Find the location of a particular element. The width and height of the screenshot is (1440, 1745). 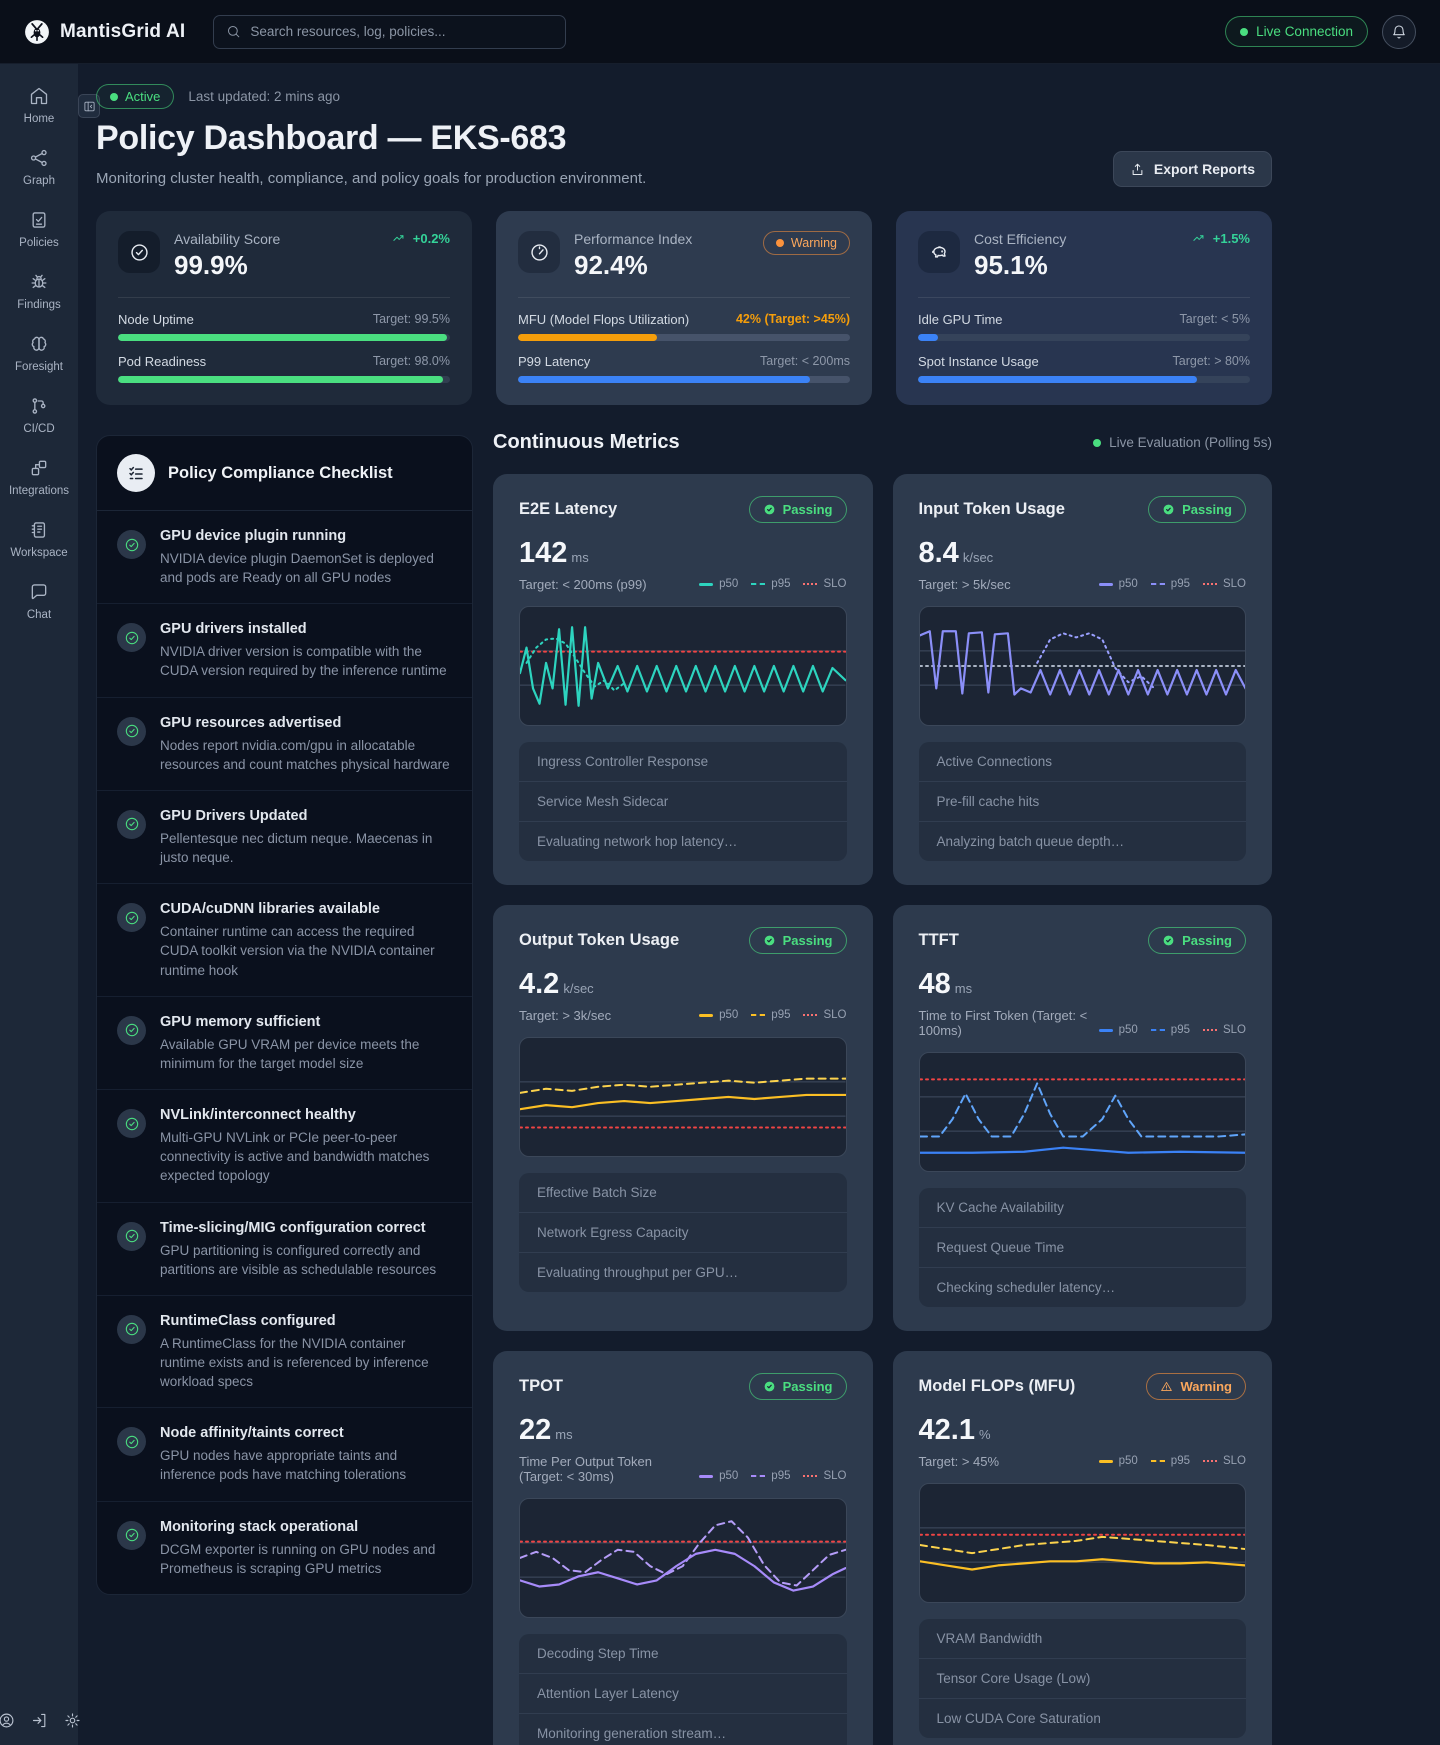

warning-status-badge: Warning is located at coordinates (1196, 1386).